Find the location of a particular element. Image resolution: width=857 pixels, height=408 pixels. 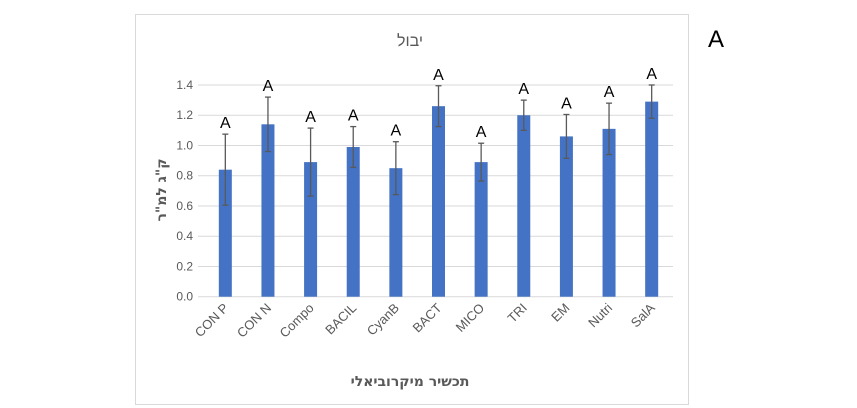

x-tick-label: EM is located at coordinates (560, 312).